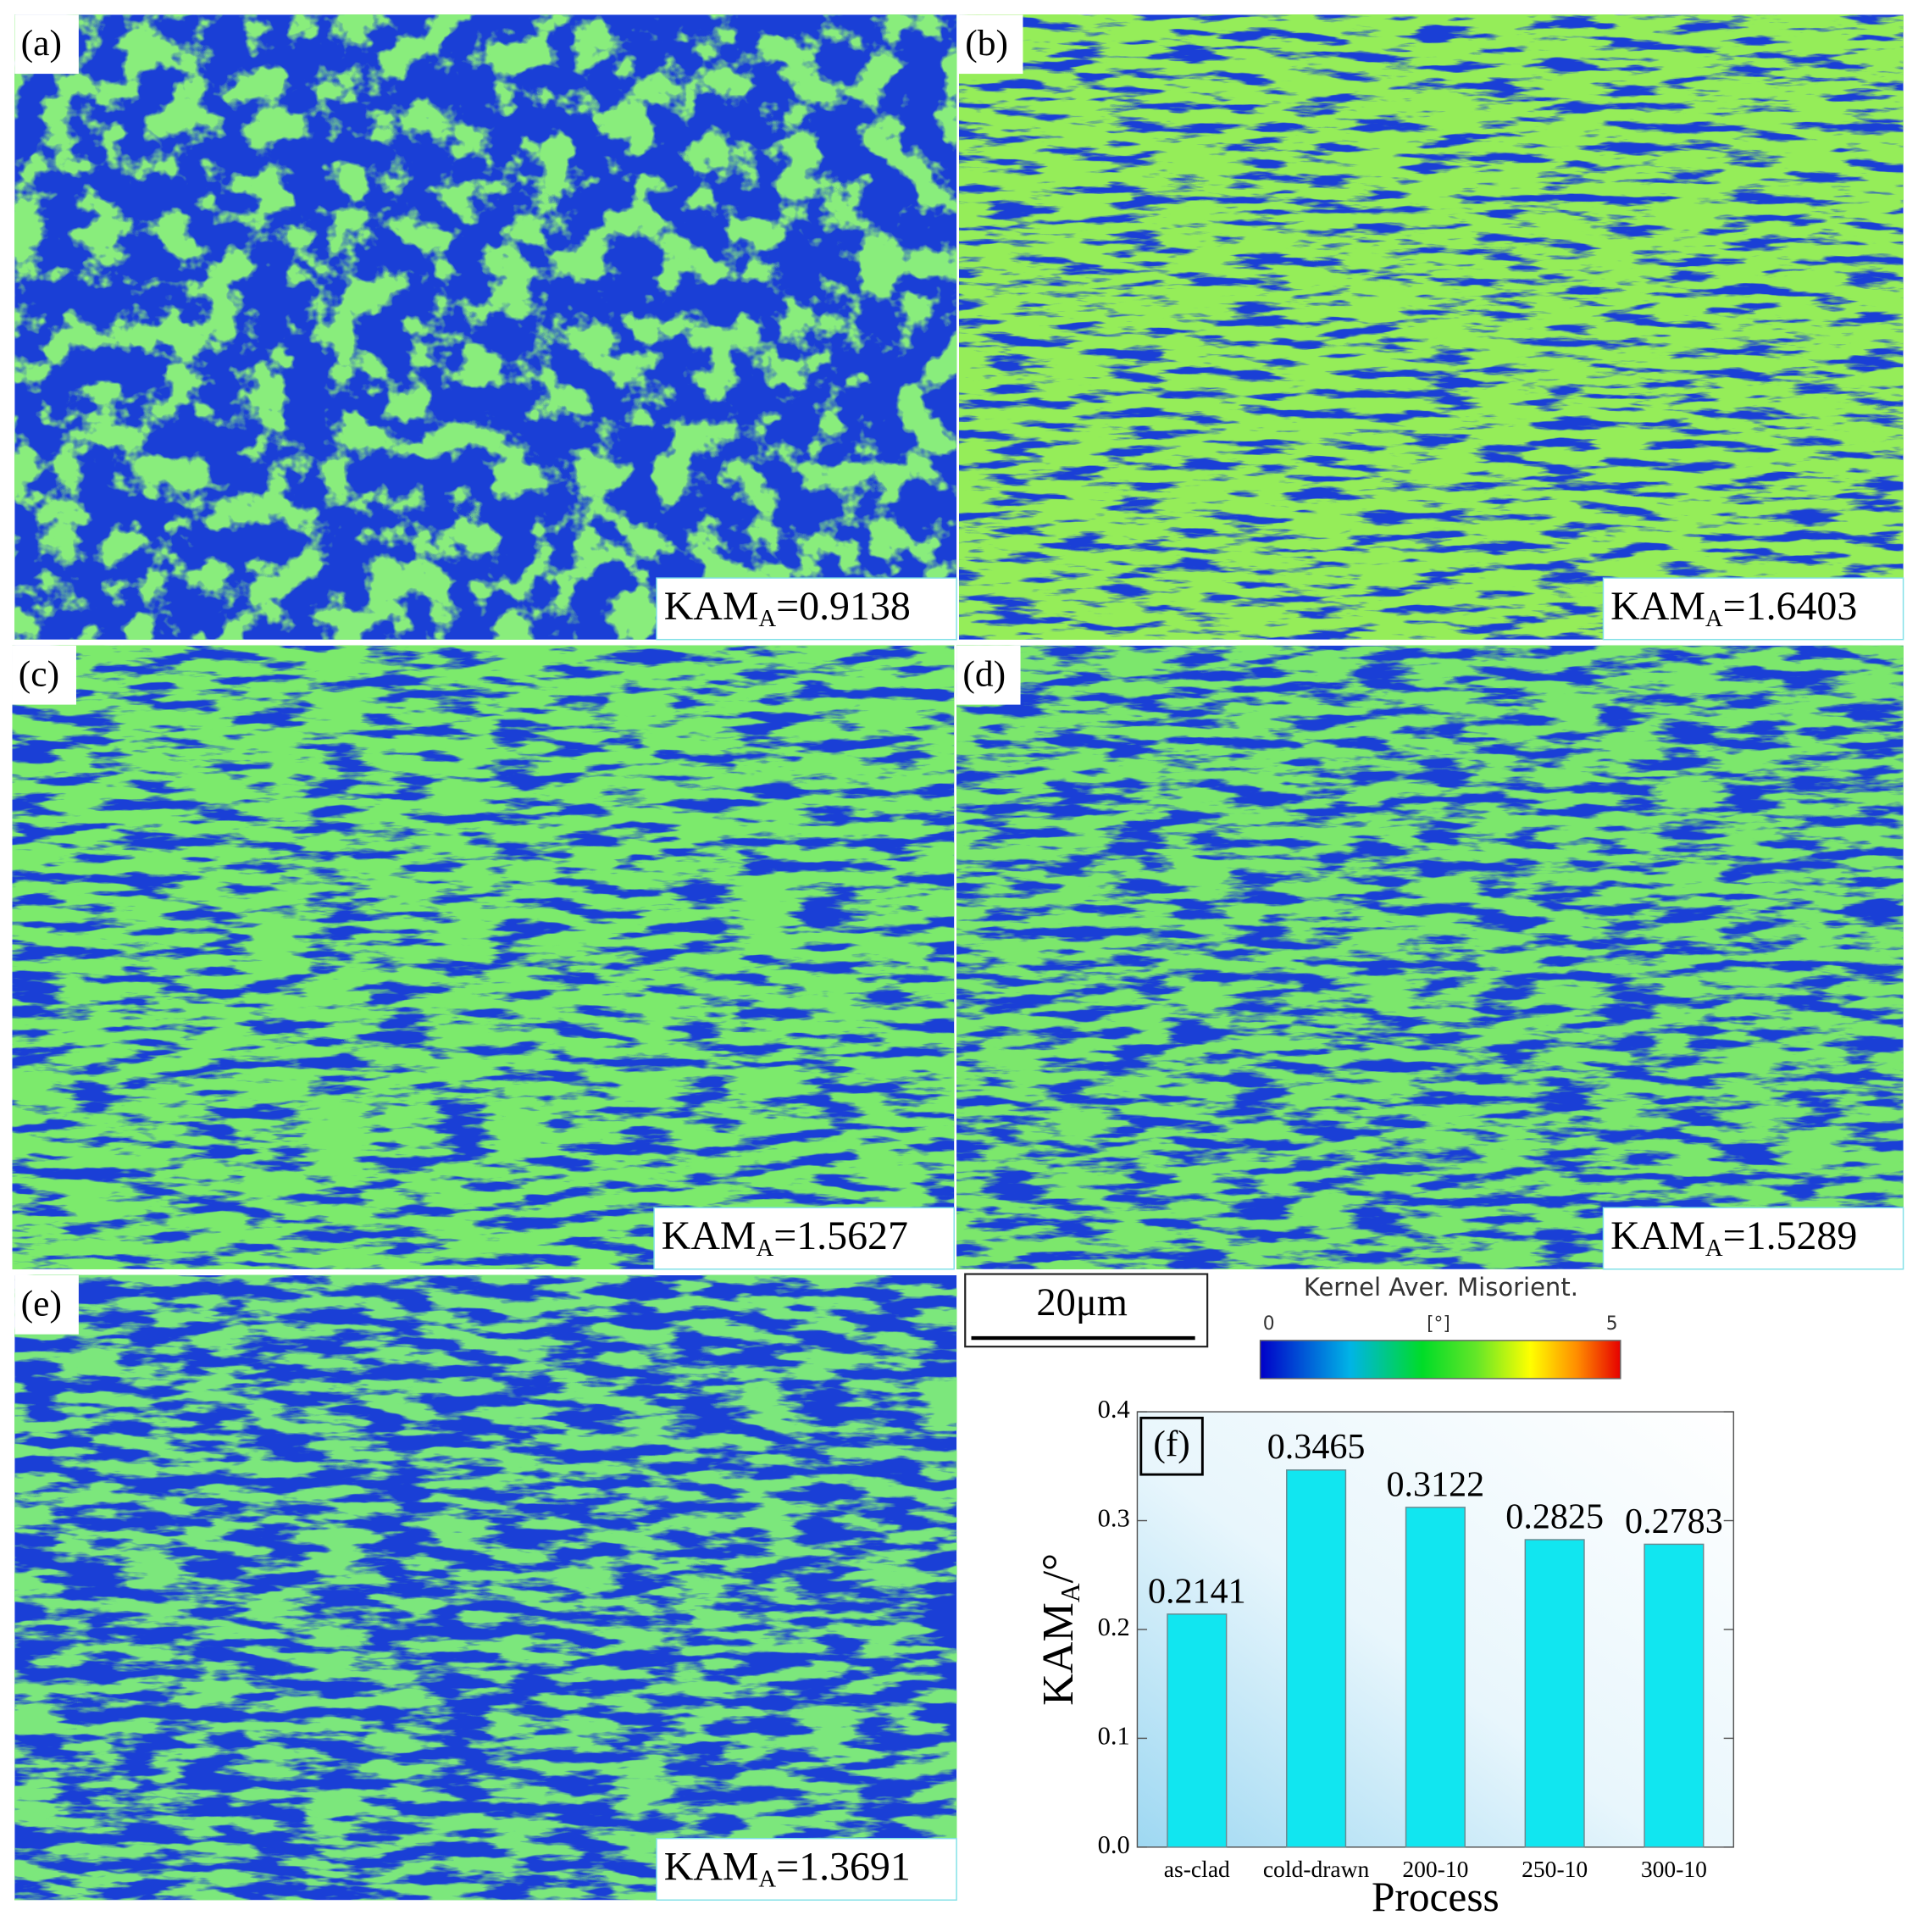 The height and width of the screenshot is (1932, 1918). Describe the element at coordinates (840, 1235) in the screenshot. I see `kam-label-suffix: =1.5627` at that location.